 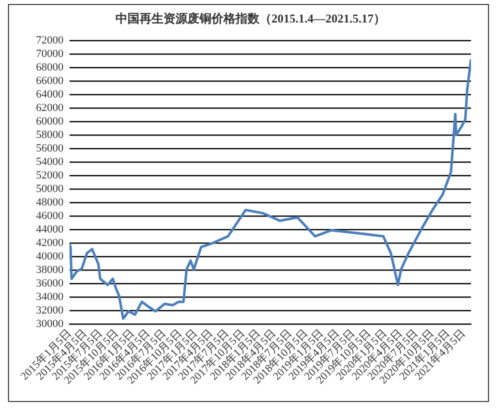 I want to click on y-tick-label: 70000, so click(x=50, y=54).